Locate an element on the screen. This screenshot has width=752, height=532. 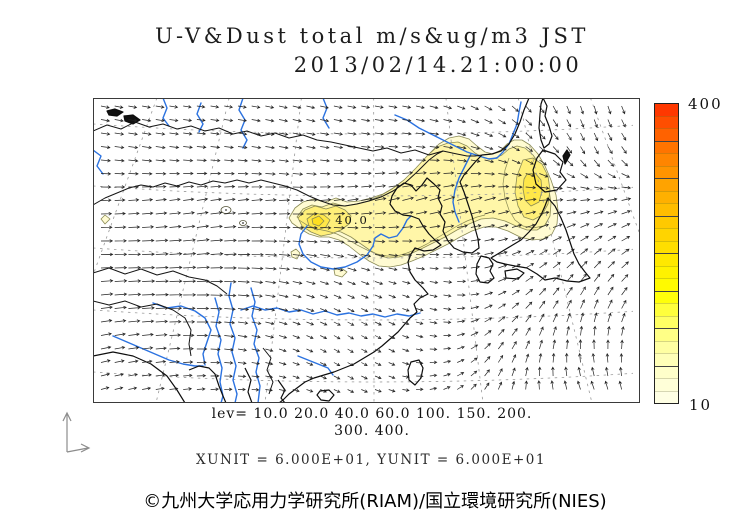
colorbar-max-label: 400 is located at coordinates (705, 104).